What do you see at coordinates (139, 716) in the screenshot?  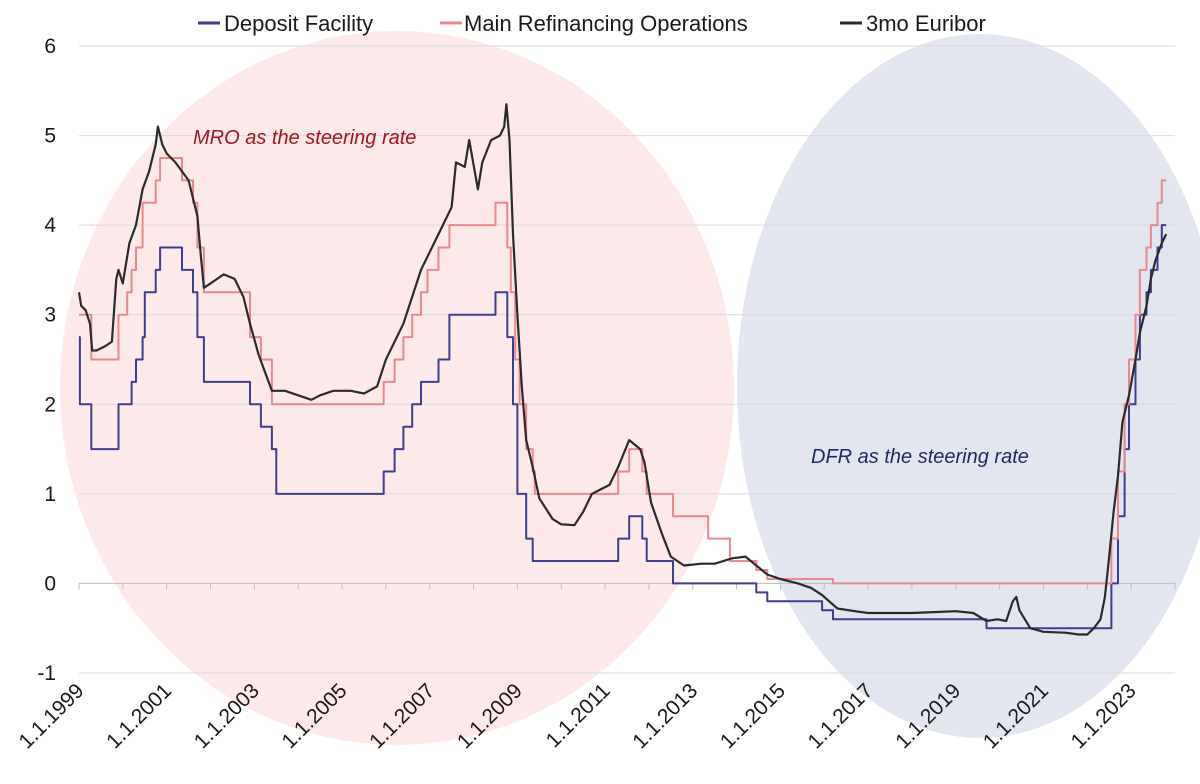 I see `x-tick-label: 1.1.2001` at bounding box center [139, 716].